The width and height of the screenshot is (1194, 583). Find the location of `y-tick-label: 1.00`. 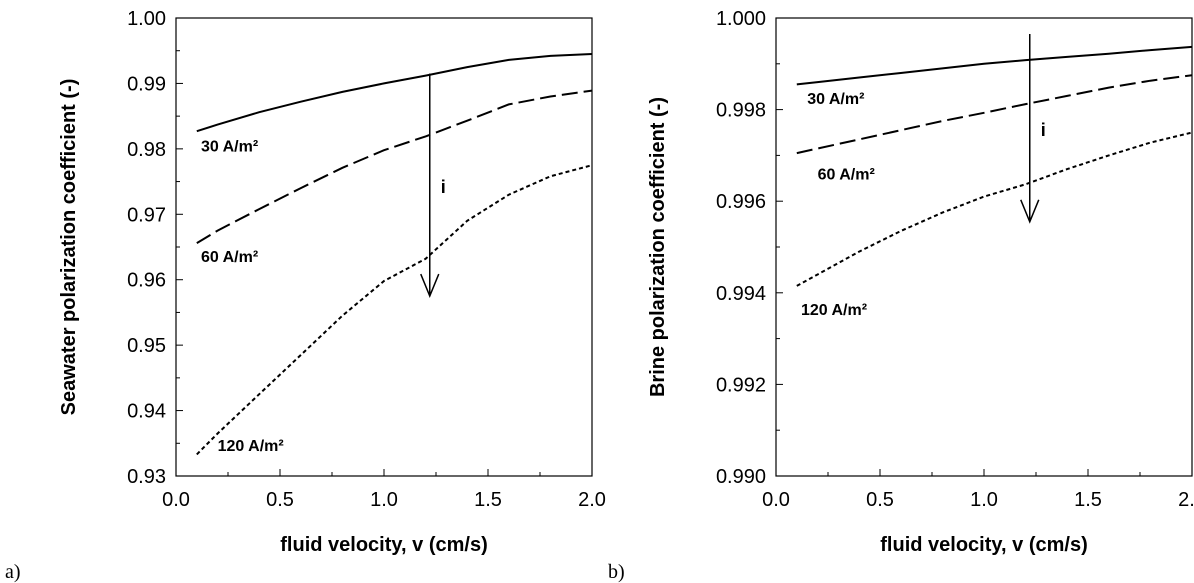

y-tick-label: 1.00 is located at coordinates (146, 19).